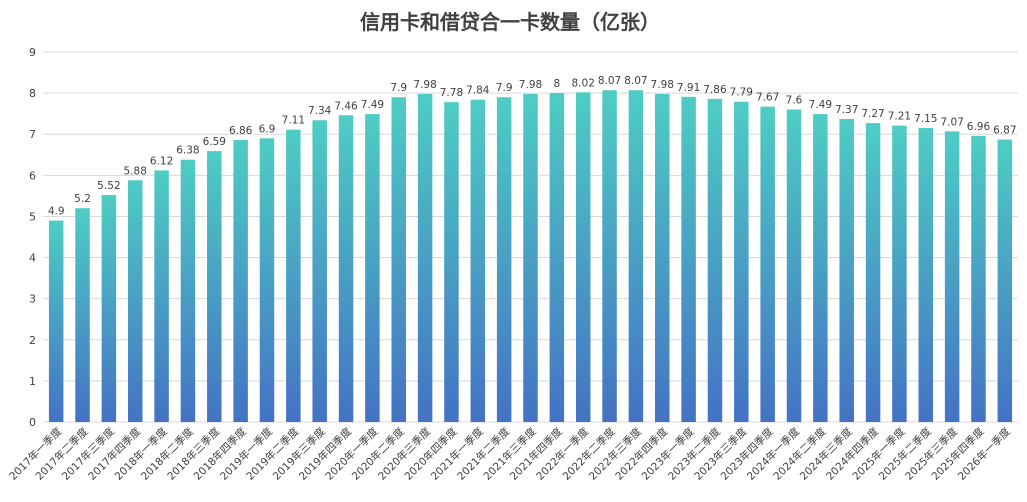 The image size is (1027, 502). Describe the element at coordinates (925, 119) in the screenshot. I see `data-label: 7.15` at that location.